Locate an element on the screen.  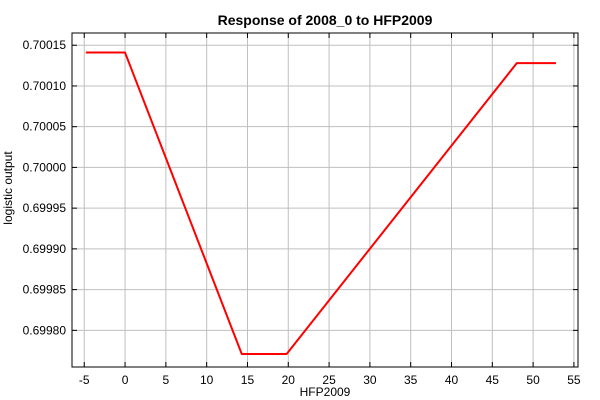
x-tick-label: 30 is located at coordinates (370, 380).